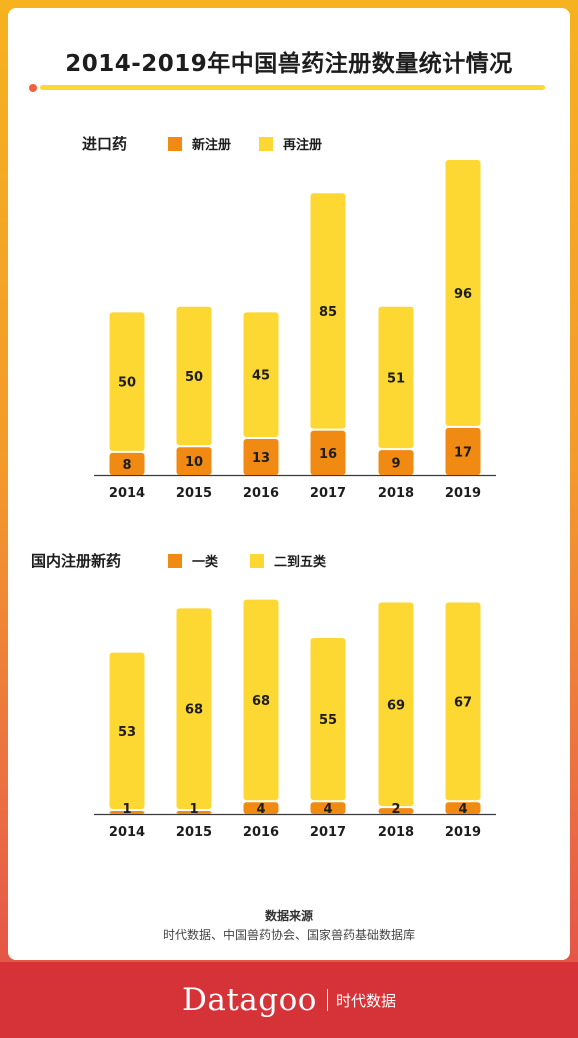 This screenshot has width=578, height=1038. I want to click on source-title: 数据来源, so click(288, 916).